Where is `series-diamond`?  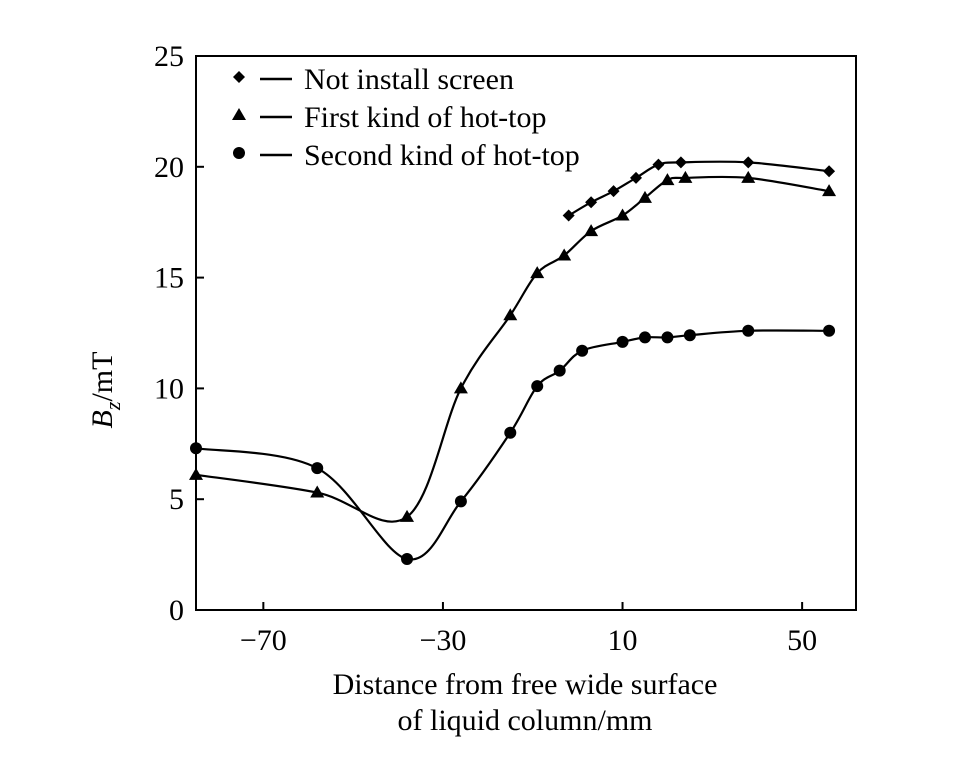 series-diamond is located at coordinates (699, 189).